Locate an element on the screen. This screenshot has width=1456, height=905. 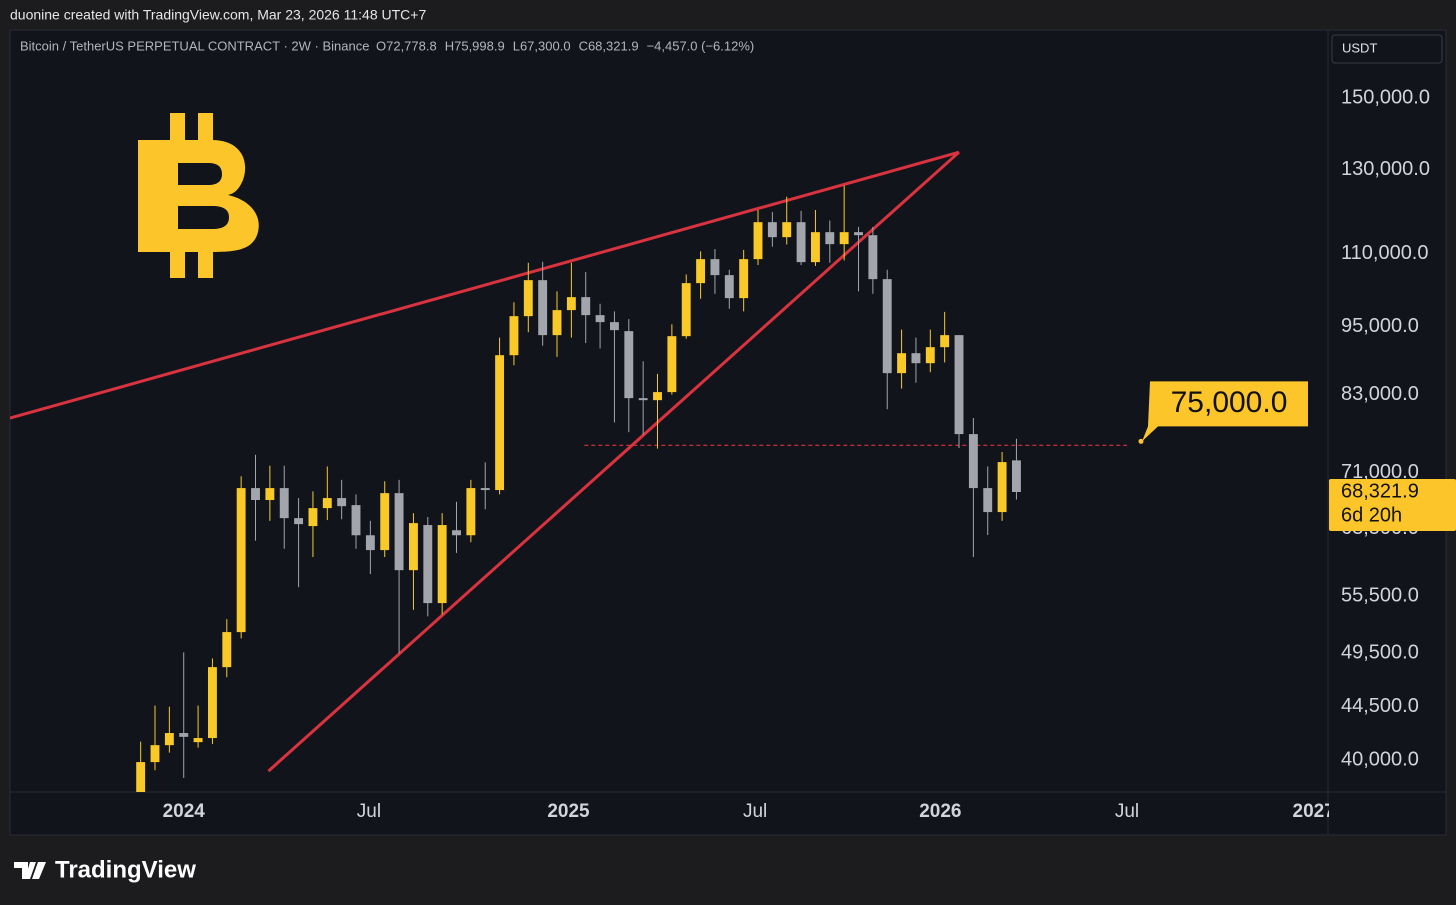
x-tick-label: 2025 is located at coordinates (568, 811).